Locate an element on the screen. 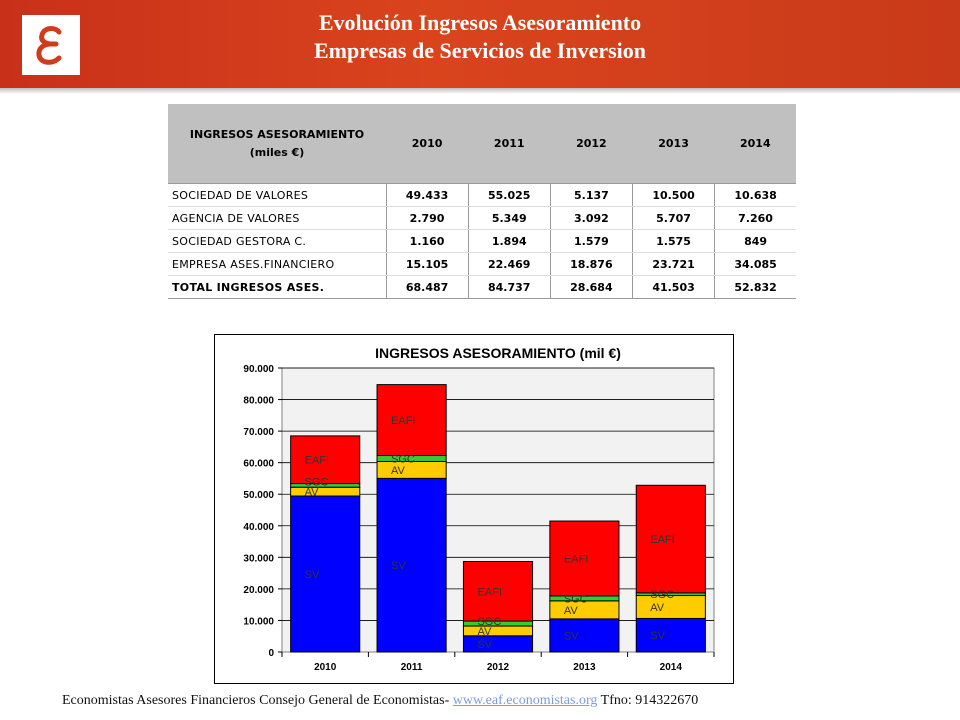  table-header-year: 2012 is located at coordinates (591, 144).